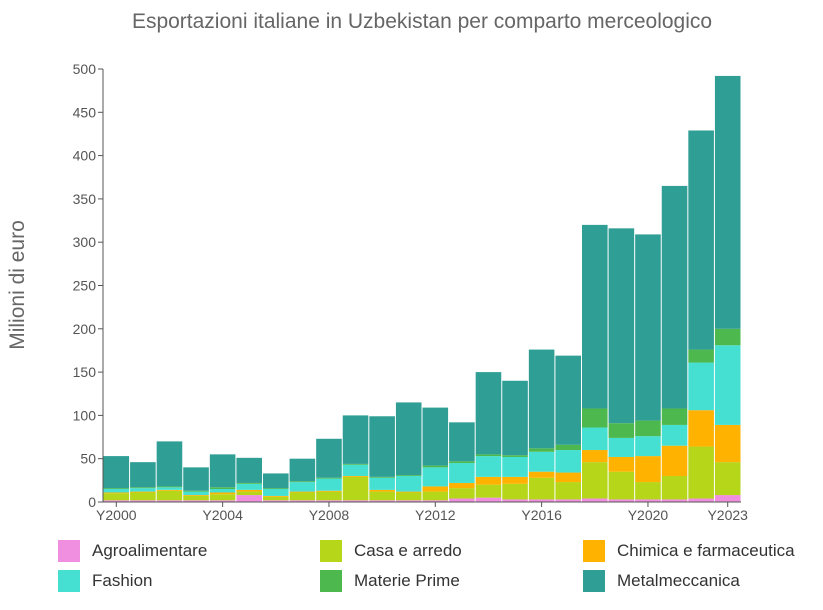  I want to click on x-tick-label: Y2020, so click(648, 515).